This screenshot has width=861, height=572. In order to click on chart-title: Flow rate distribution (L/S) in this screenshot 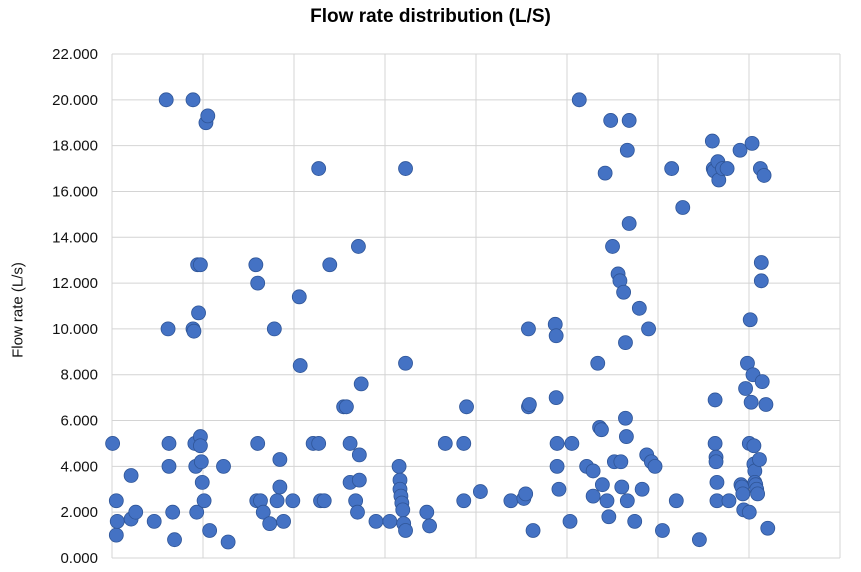, I will do `click(430, 16)`.